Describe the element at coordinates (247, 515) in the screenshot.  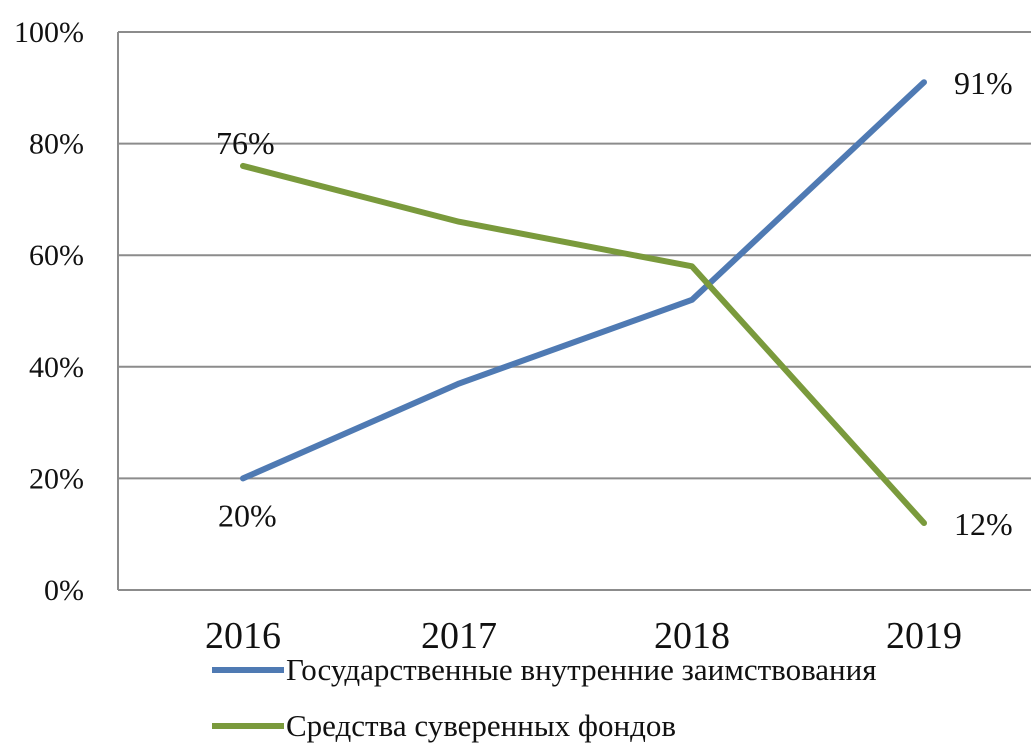
I see `data-label: 20%` at that location.